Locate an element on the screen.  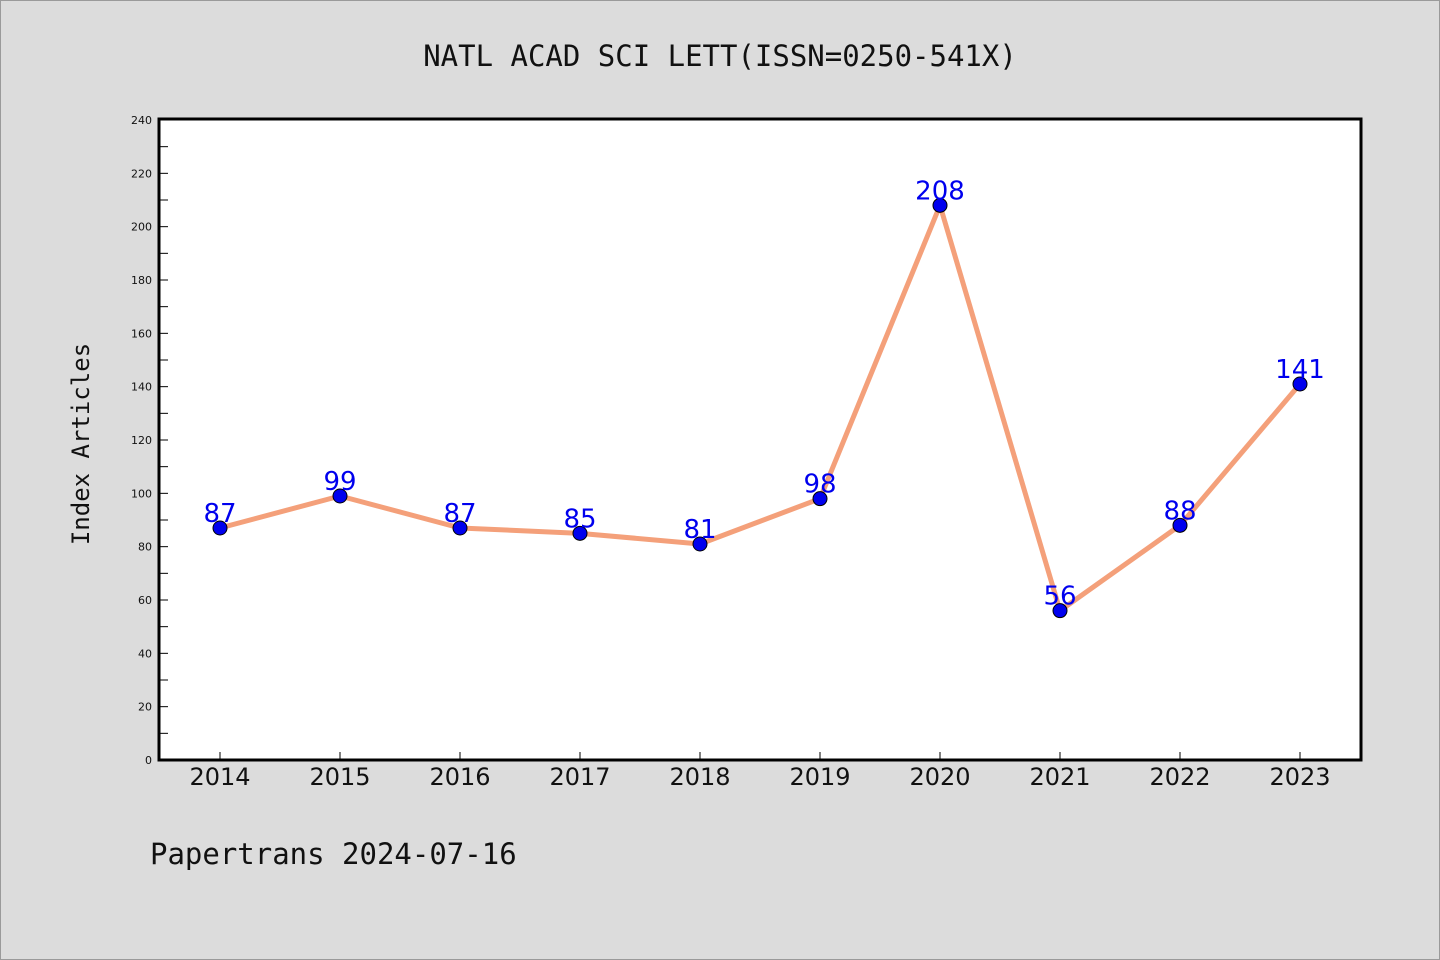
y-tick-label: 60 is located at coordinates (145, 600).